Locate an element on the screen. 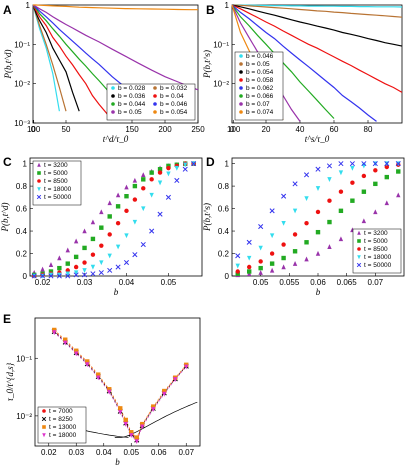  plot-frame-e is located at coordinates (117, 382).